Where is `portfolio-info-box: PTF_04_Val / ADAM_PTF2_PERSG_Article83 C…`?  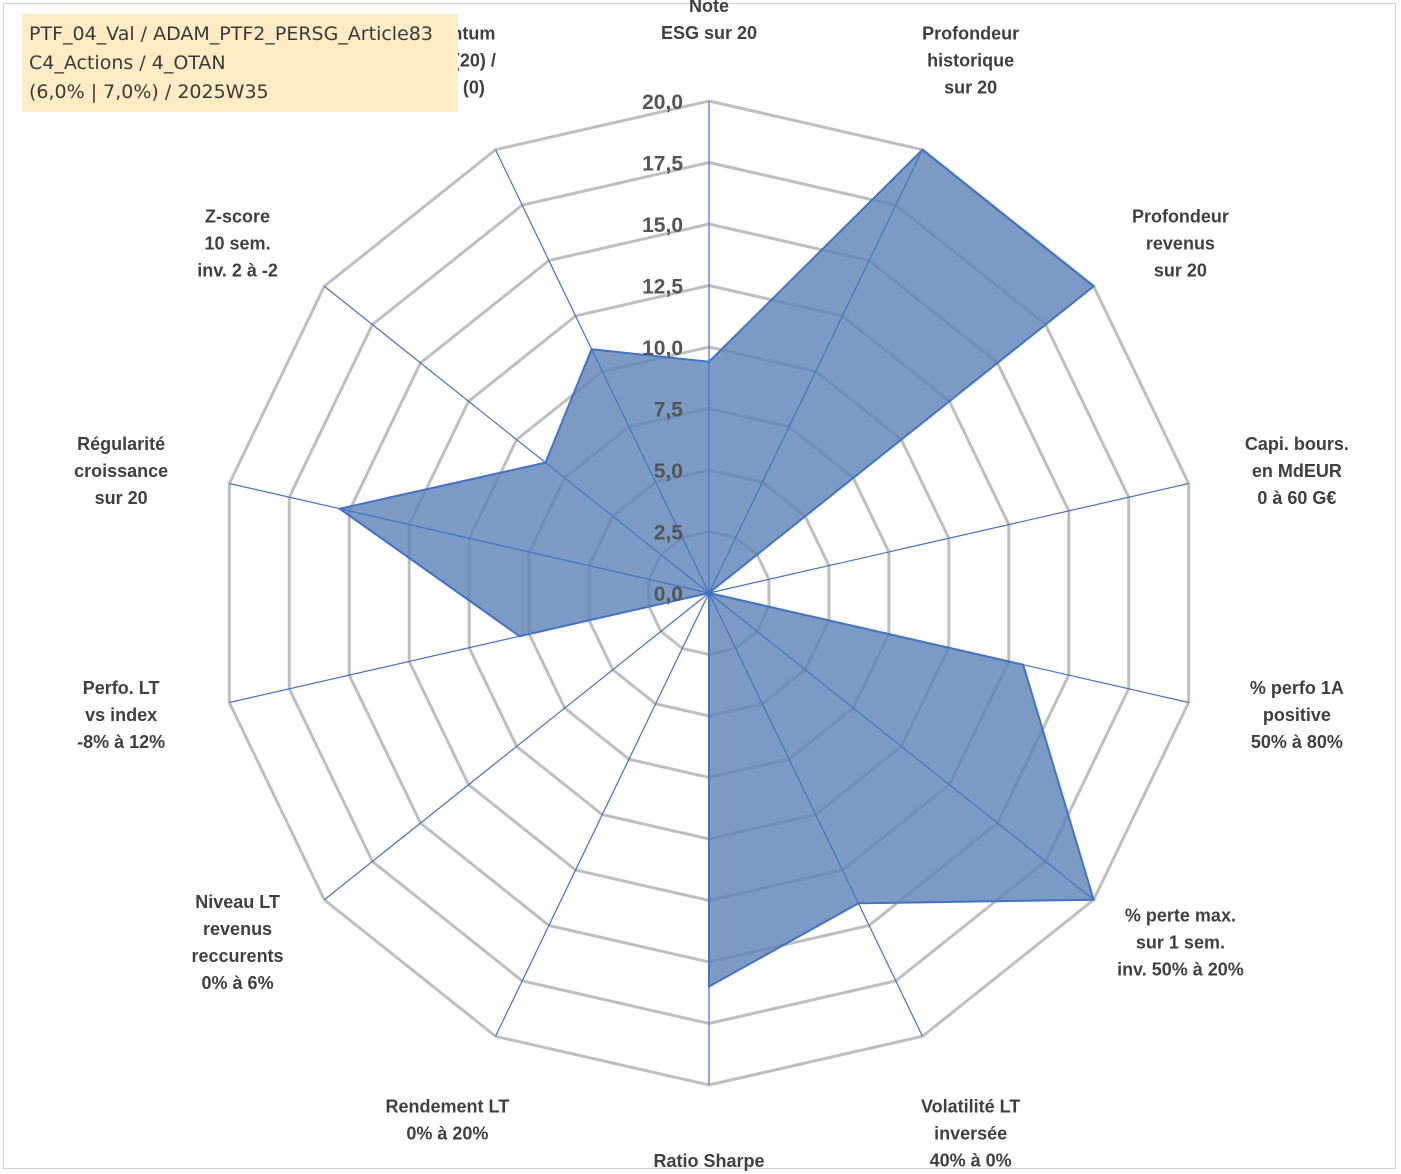
portfolio-info-box: PTF_04_Val / ADAM_PTF2_PERSG_Article83 C… is located at coordinates (240, 63).